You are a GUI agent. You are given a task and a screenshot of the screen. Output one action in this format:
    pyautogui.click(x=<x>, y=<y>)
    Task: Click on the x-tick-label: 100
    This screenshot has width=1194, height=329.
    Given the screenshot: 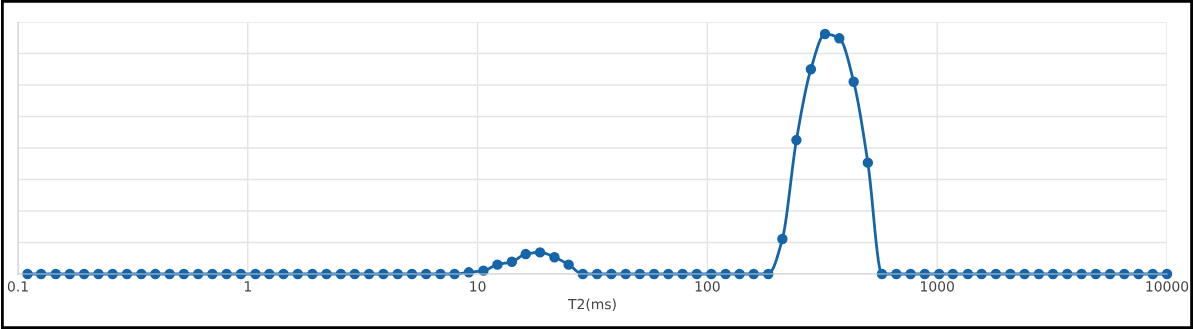 What is the action you would take?
    pyautogui.click(x=707, y=286)
    